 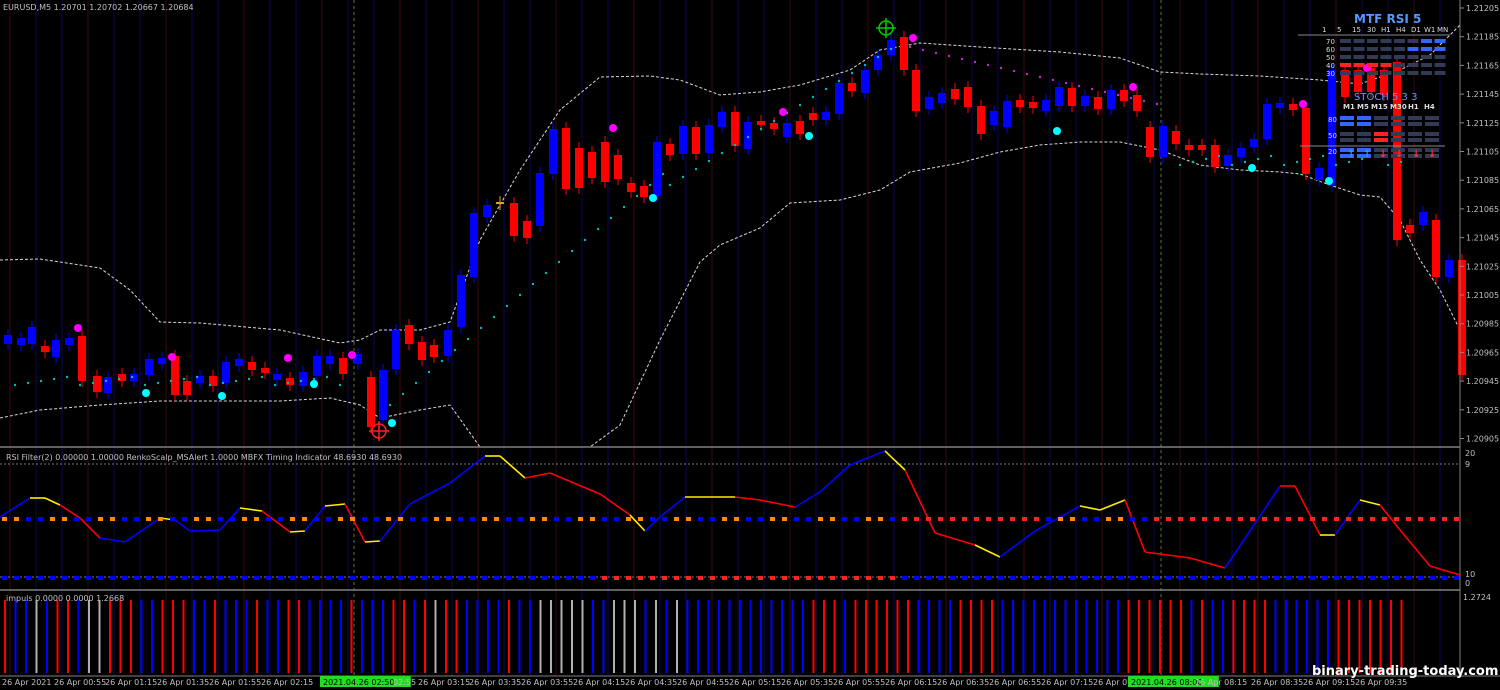 I want to click on stoch-timeframe-label: M30, so click(x=1398, y=107).